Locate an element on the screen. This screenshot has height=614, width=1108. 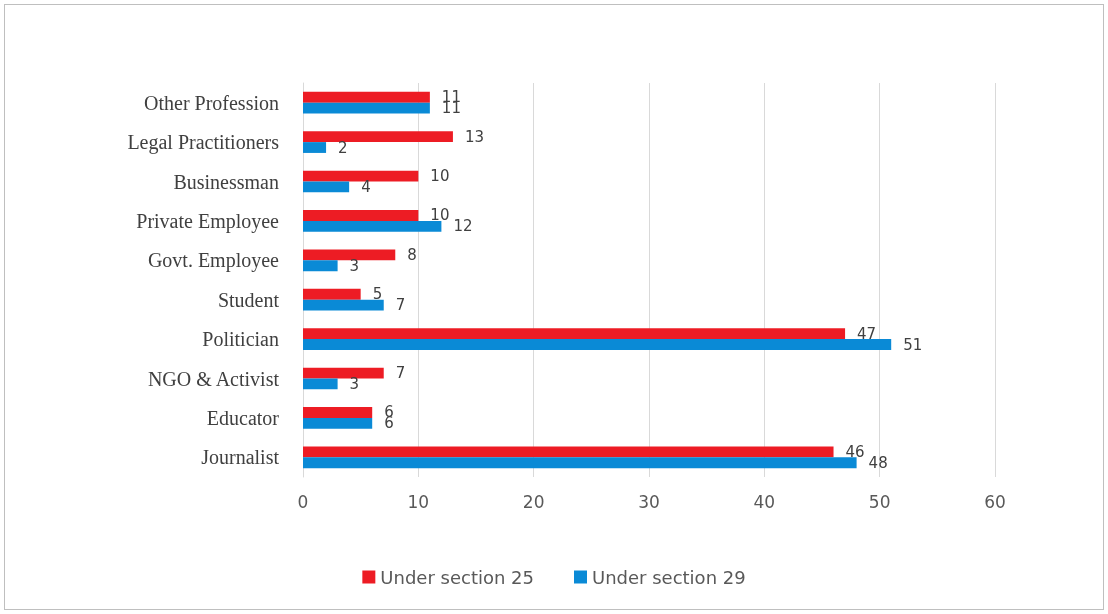
y-tick-label: Educator is located at coordinates (243, 417).